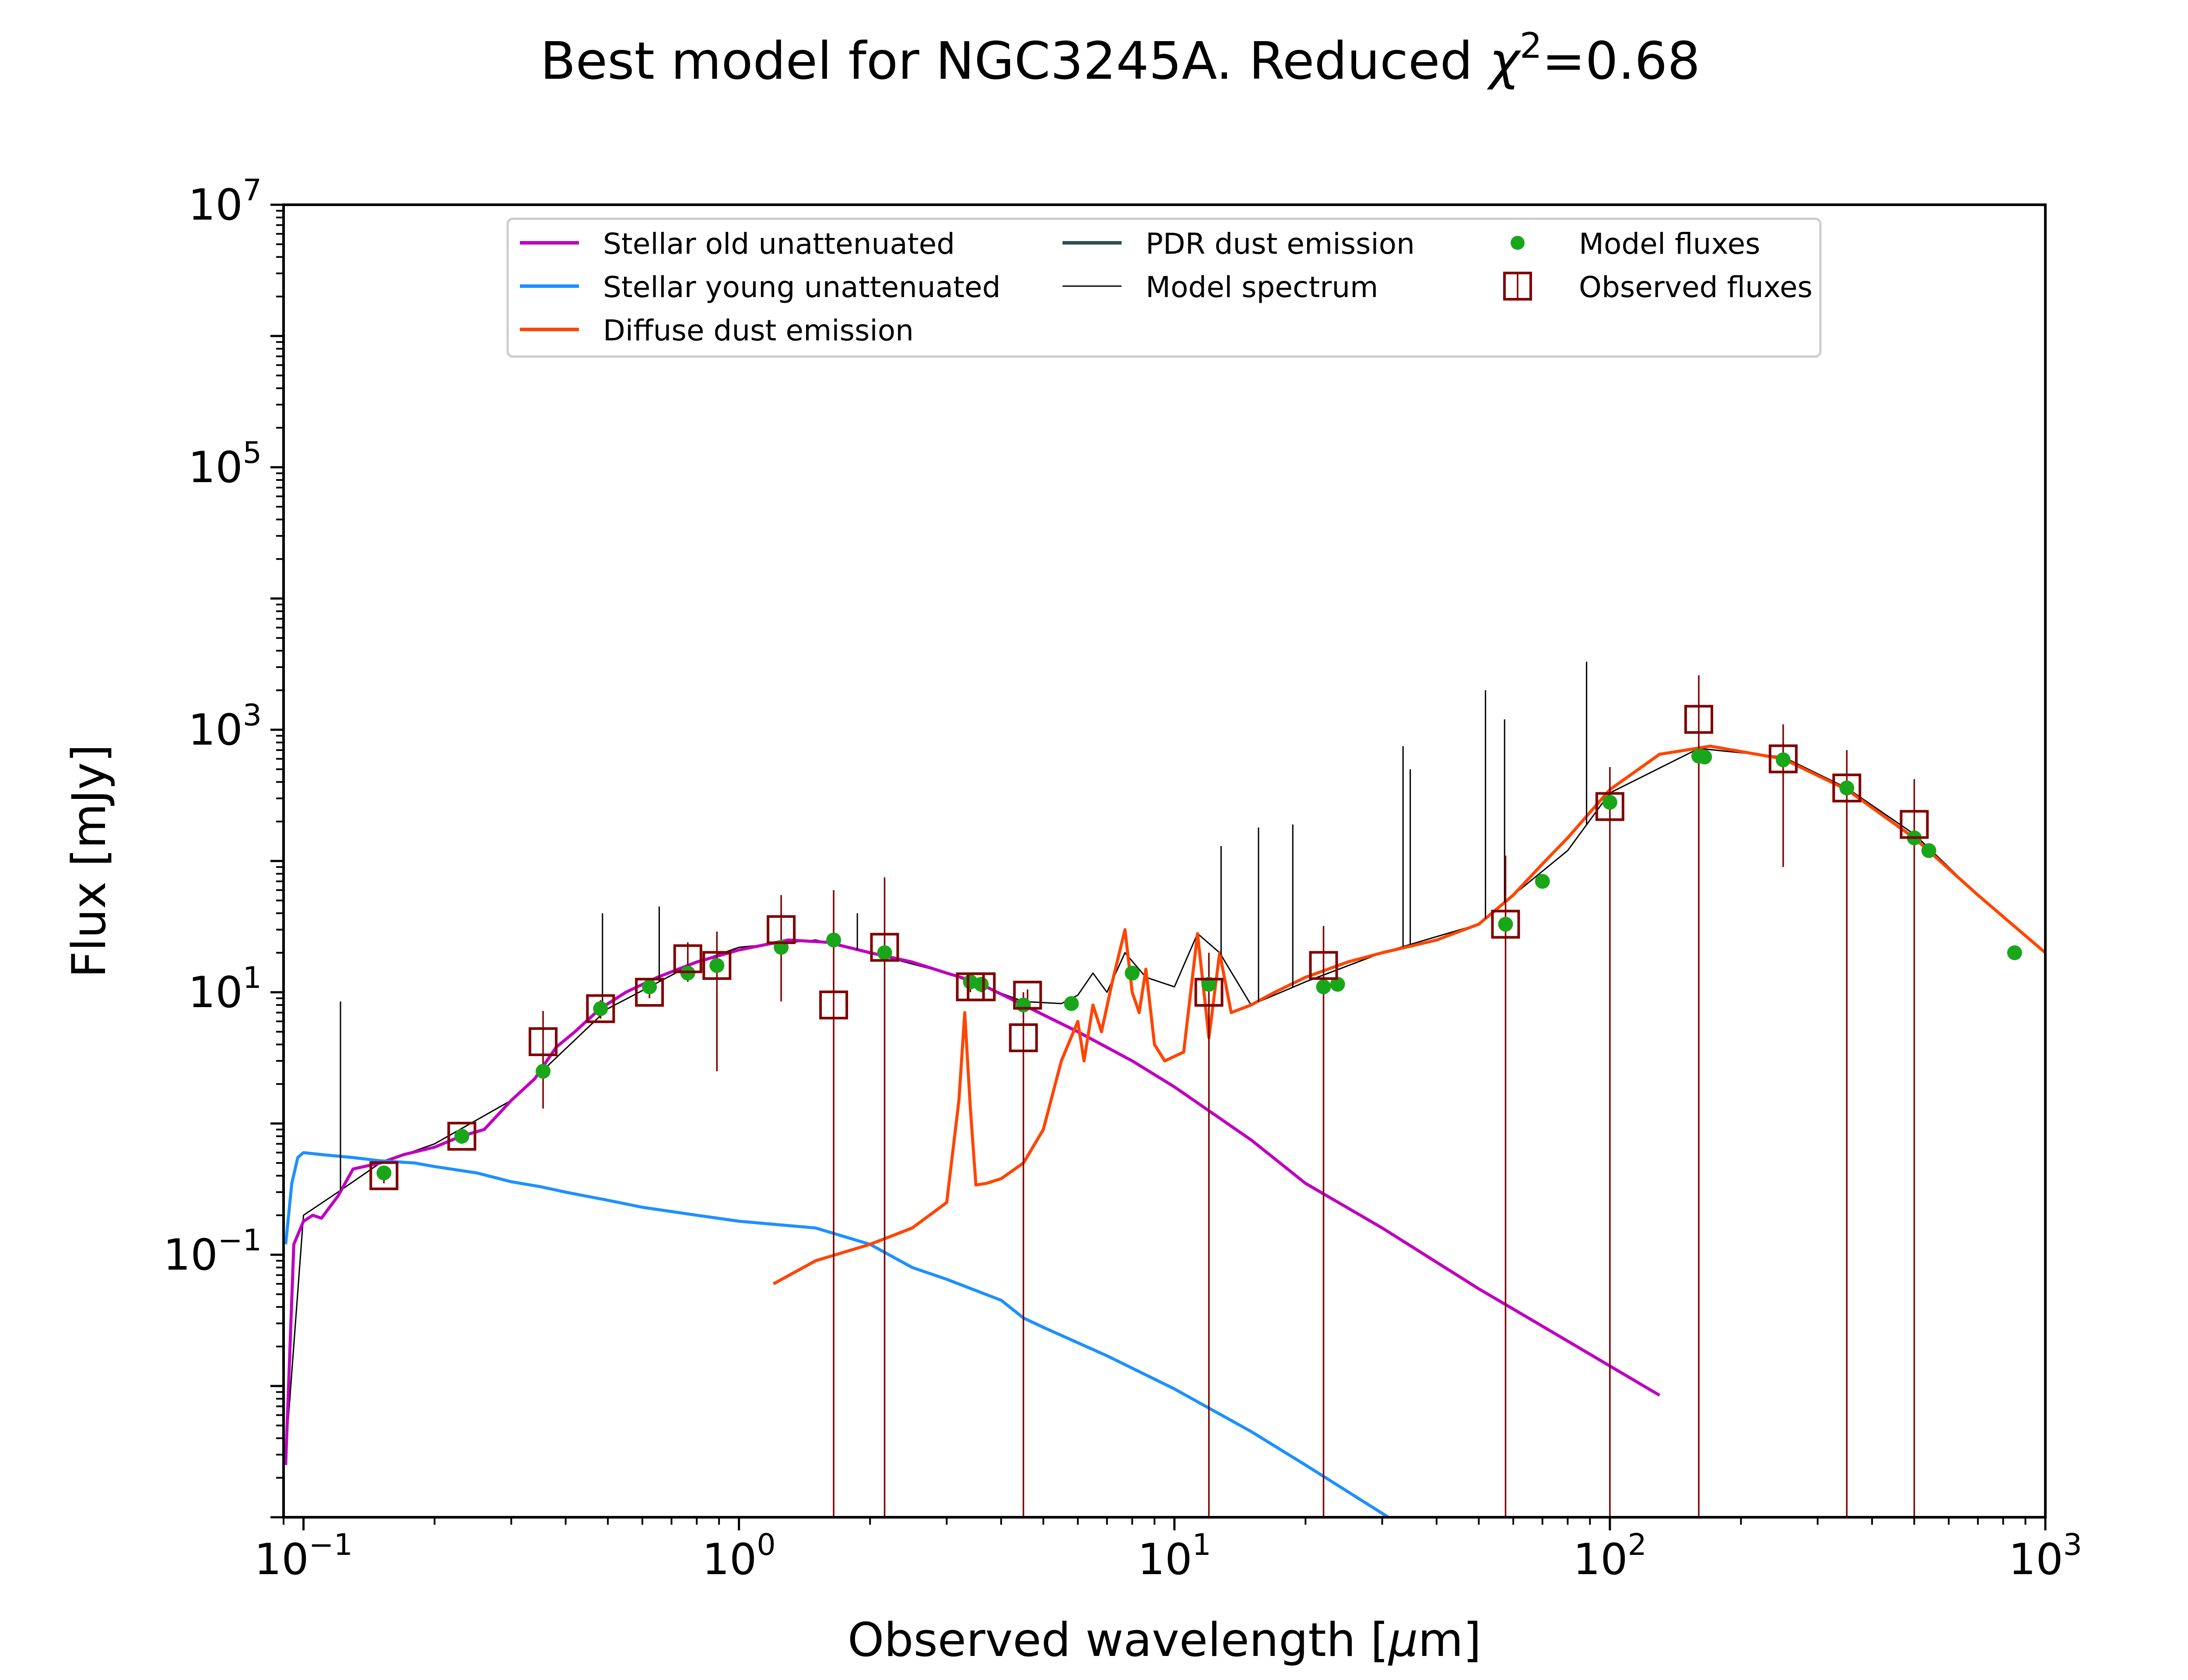 Image resolution: width=2188 pixels, height=1680 pixels. Describe the element at coordinates (225, 726) in the screenshot. I see `y-tick-label: 10³` at that location.